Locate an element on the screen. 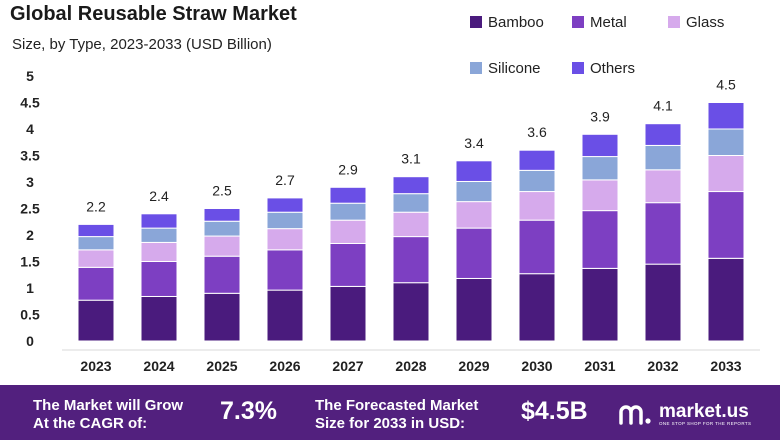 The width and height of the screenshot is (780, 440). total-label-2025: 2.5 is located at coordinates (222, 191).